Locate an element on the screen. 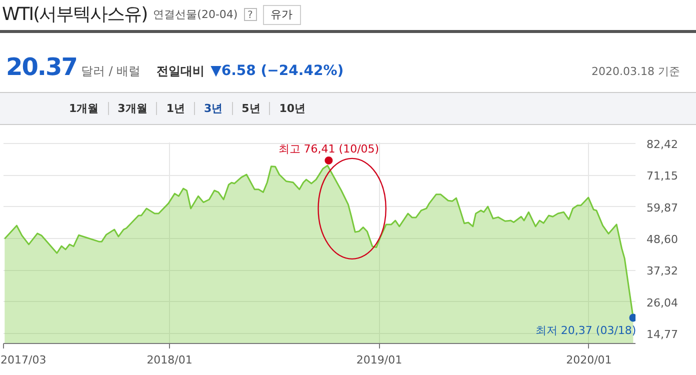 The height and width of the screenshot is (375, 696). x-tick-label: 2019/01 is located at coordinates (379, 360).